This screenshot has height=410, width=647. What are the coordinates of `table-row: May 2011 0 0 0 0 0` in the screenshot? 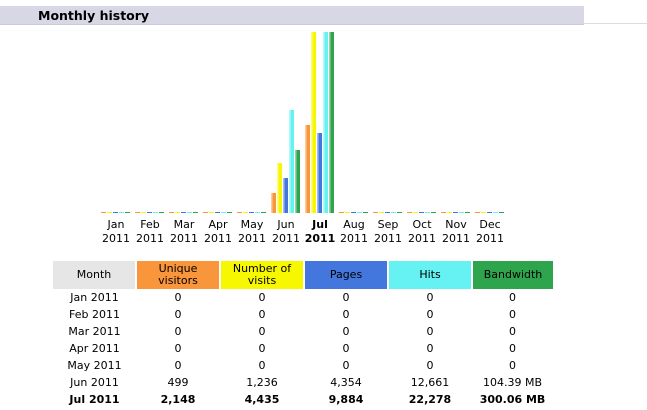 It's located at (303, 365).